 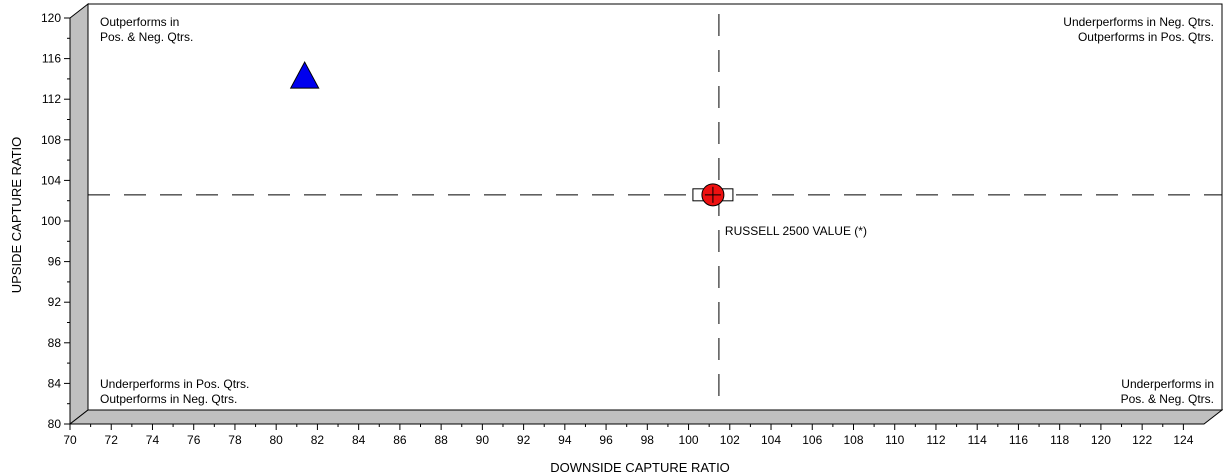 What do you see at coordinates (153, 440) in the screenshot?
I see `x-tick-label: 74` at bounding box center [153, 440].